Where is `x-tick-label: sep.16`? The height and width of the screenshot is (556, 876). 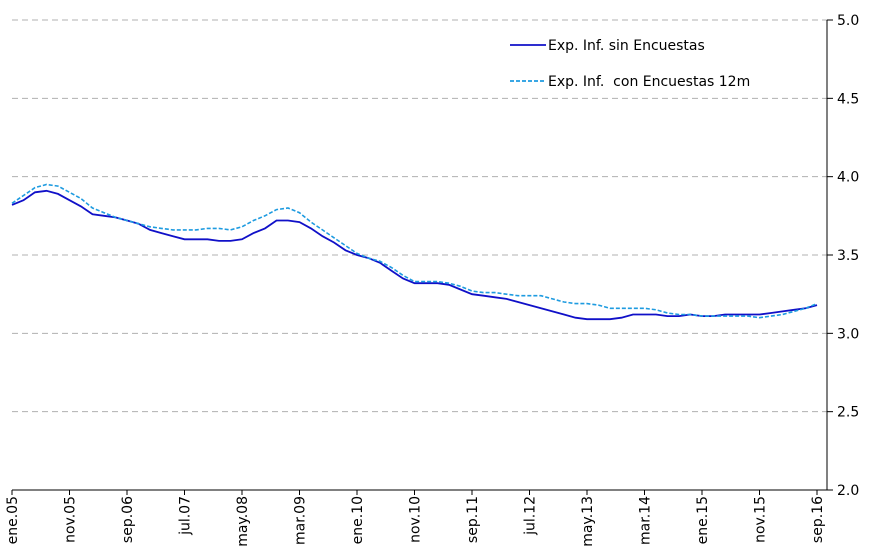
x-tick-label: sep.16 is located at coordinates (818, 519).